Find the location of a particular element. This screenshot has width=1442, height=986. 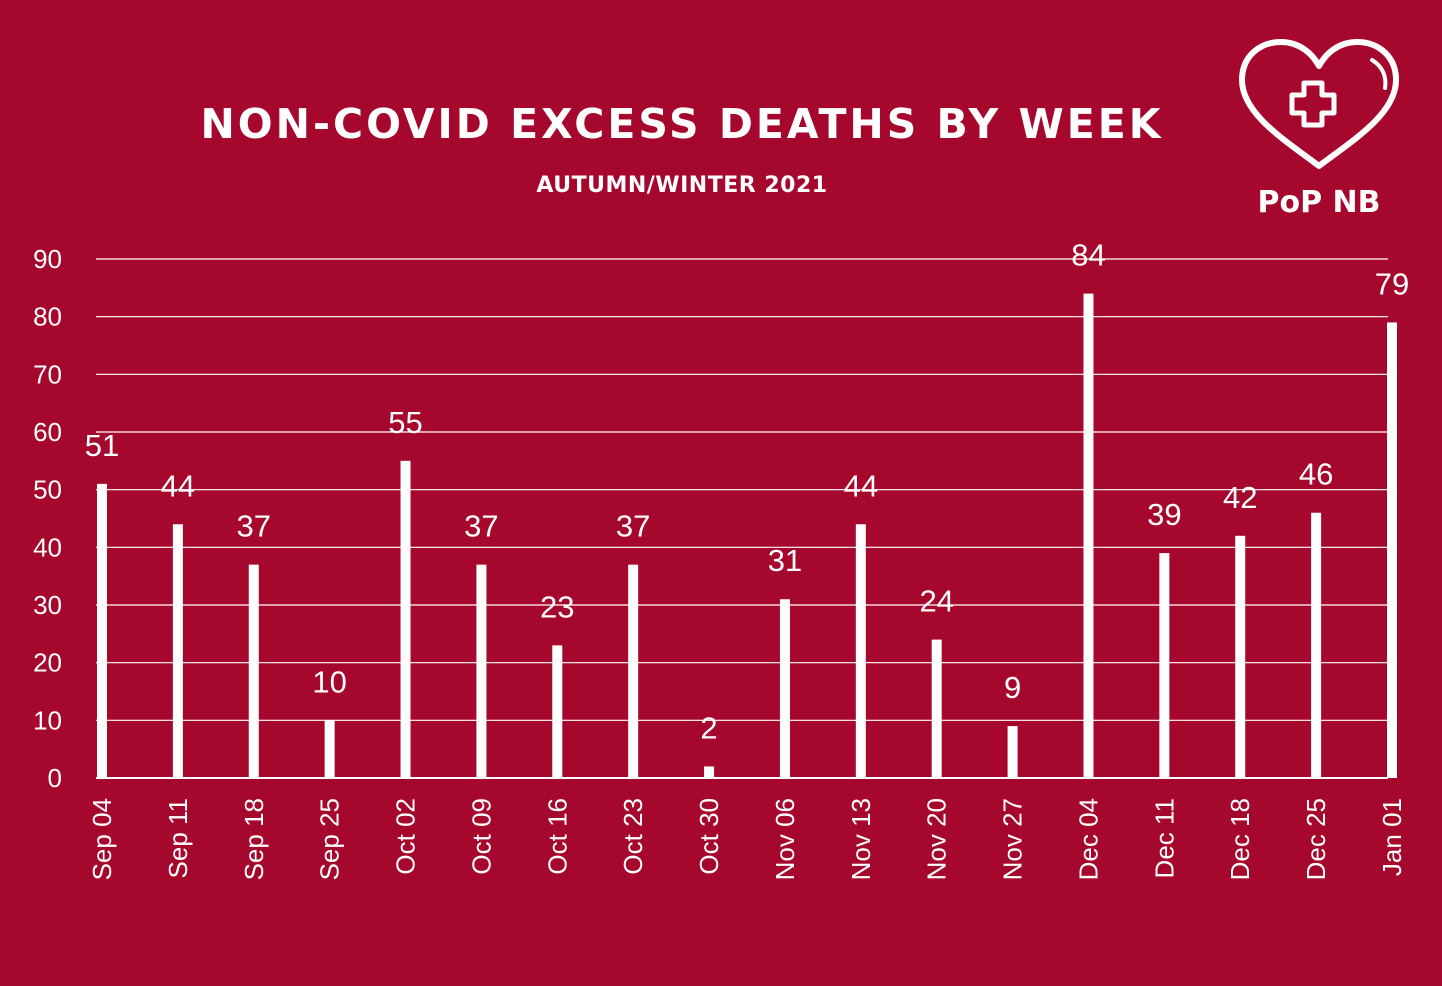

y-tick-label: 10 is located at coordinates (47, 720).